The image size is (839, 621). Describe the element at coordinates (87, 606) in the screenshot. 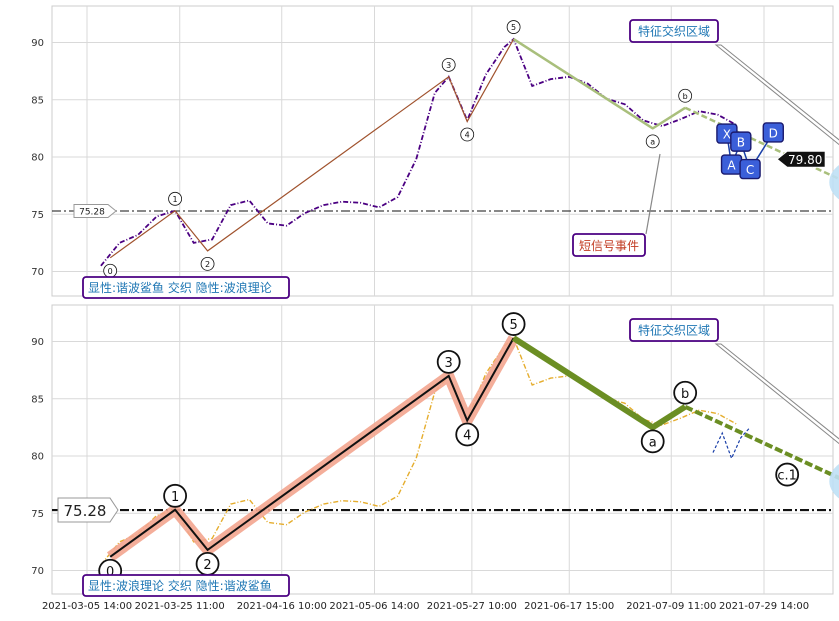

I see `x-tick-label: 2021-03-05 14:00` at that location.